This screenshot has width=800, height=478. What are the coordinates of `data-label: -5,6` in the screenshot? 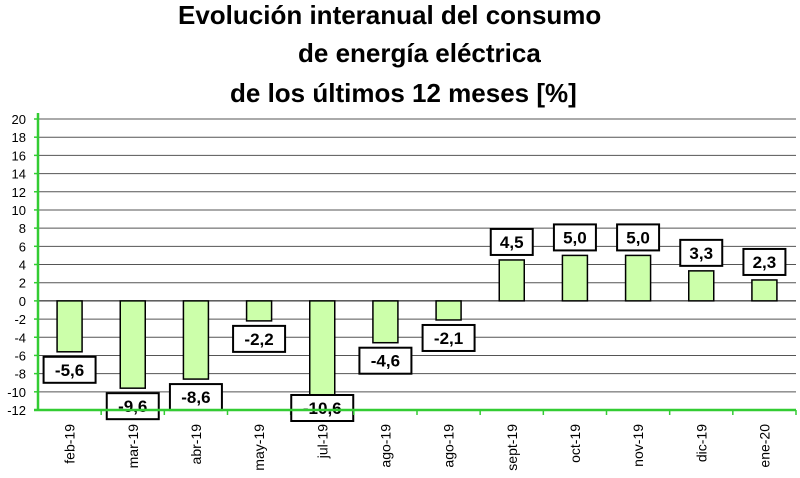 It's located at (69, 370).